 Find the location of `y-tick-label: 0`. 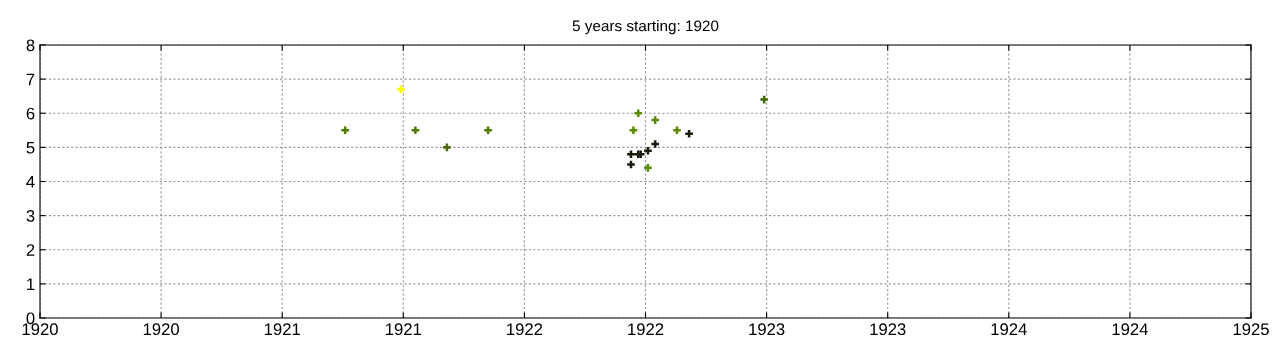

y-tick-label: 0 is located at coordinates (30, 318).